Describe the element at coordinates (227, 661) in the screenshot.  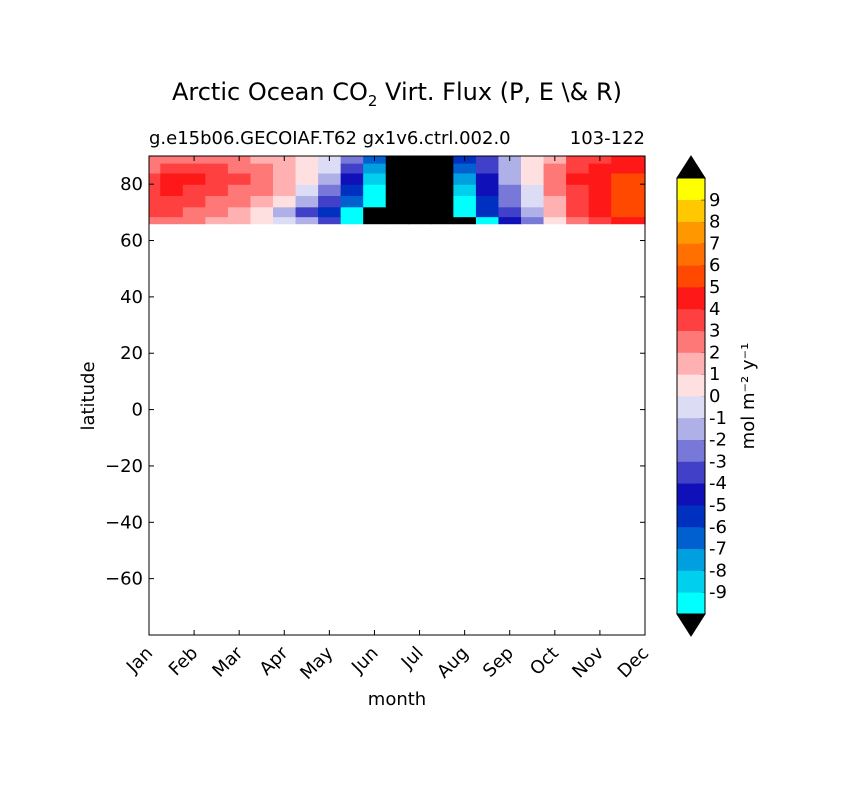
I see `x-tick-label: Mar` at that location.